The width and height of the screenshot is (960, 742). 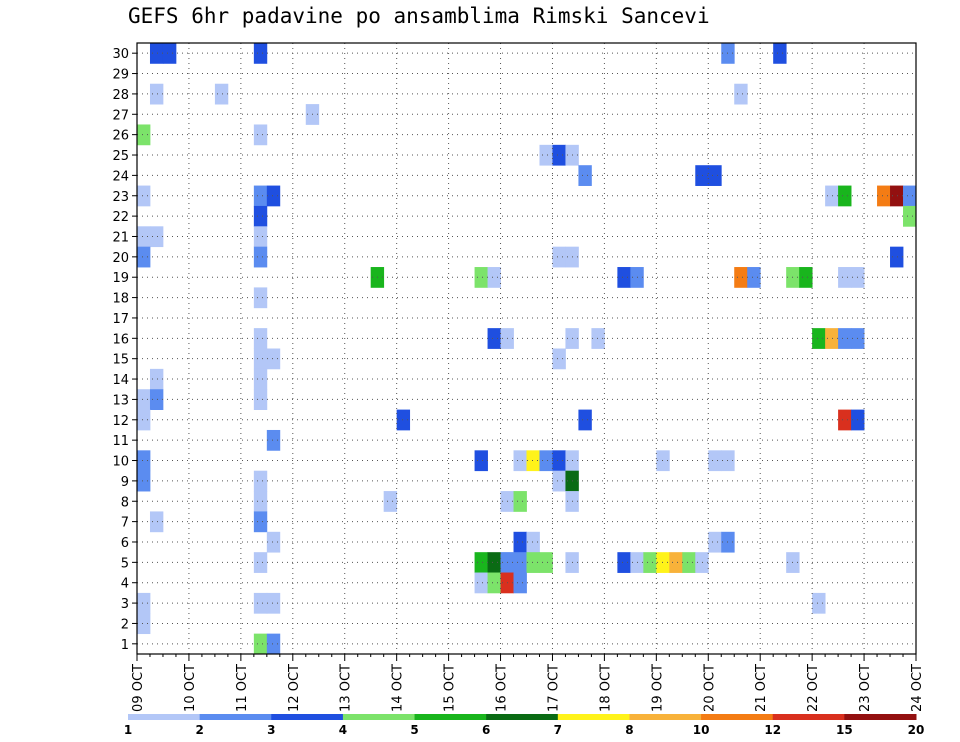 What do you see at coordinates (917, 688) in the screenshot?
I see `x-tick-label: 24 OCT` at bounding box center [917, 688].